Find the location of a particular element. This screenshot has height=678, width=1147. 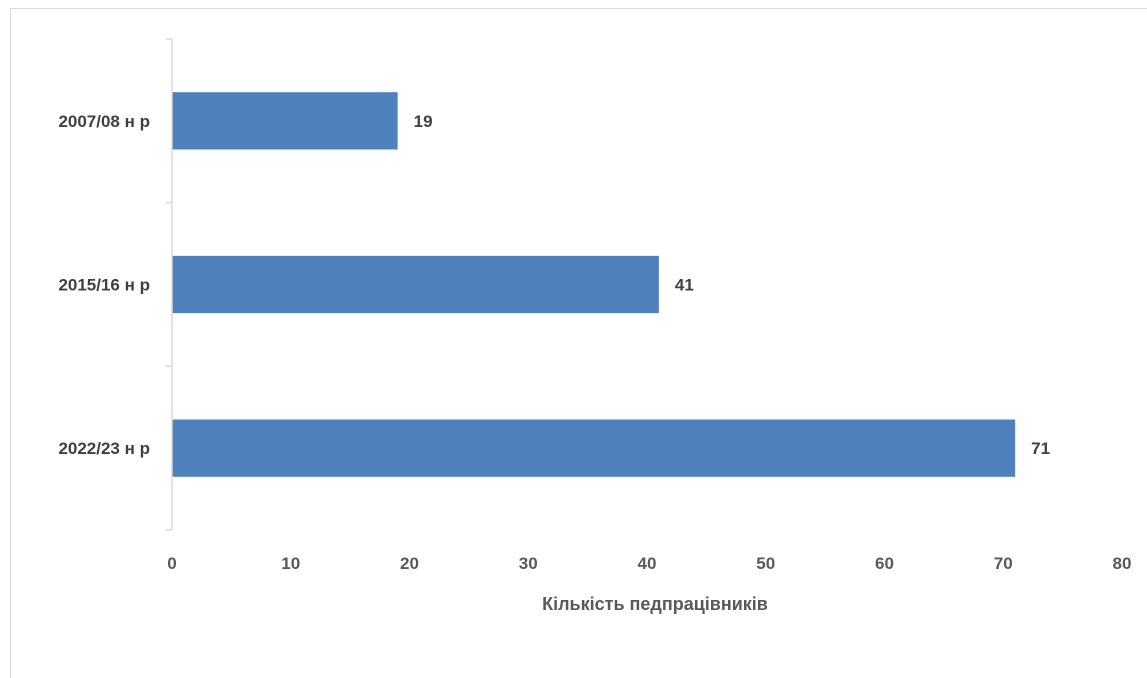

data-label: 19 is located at coordinates (423, 121).